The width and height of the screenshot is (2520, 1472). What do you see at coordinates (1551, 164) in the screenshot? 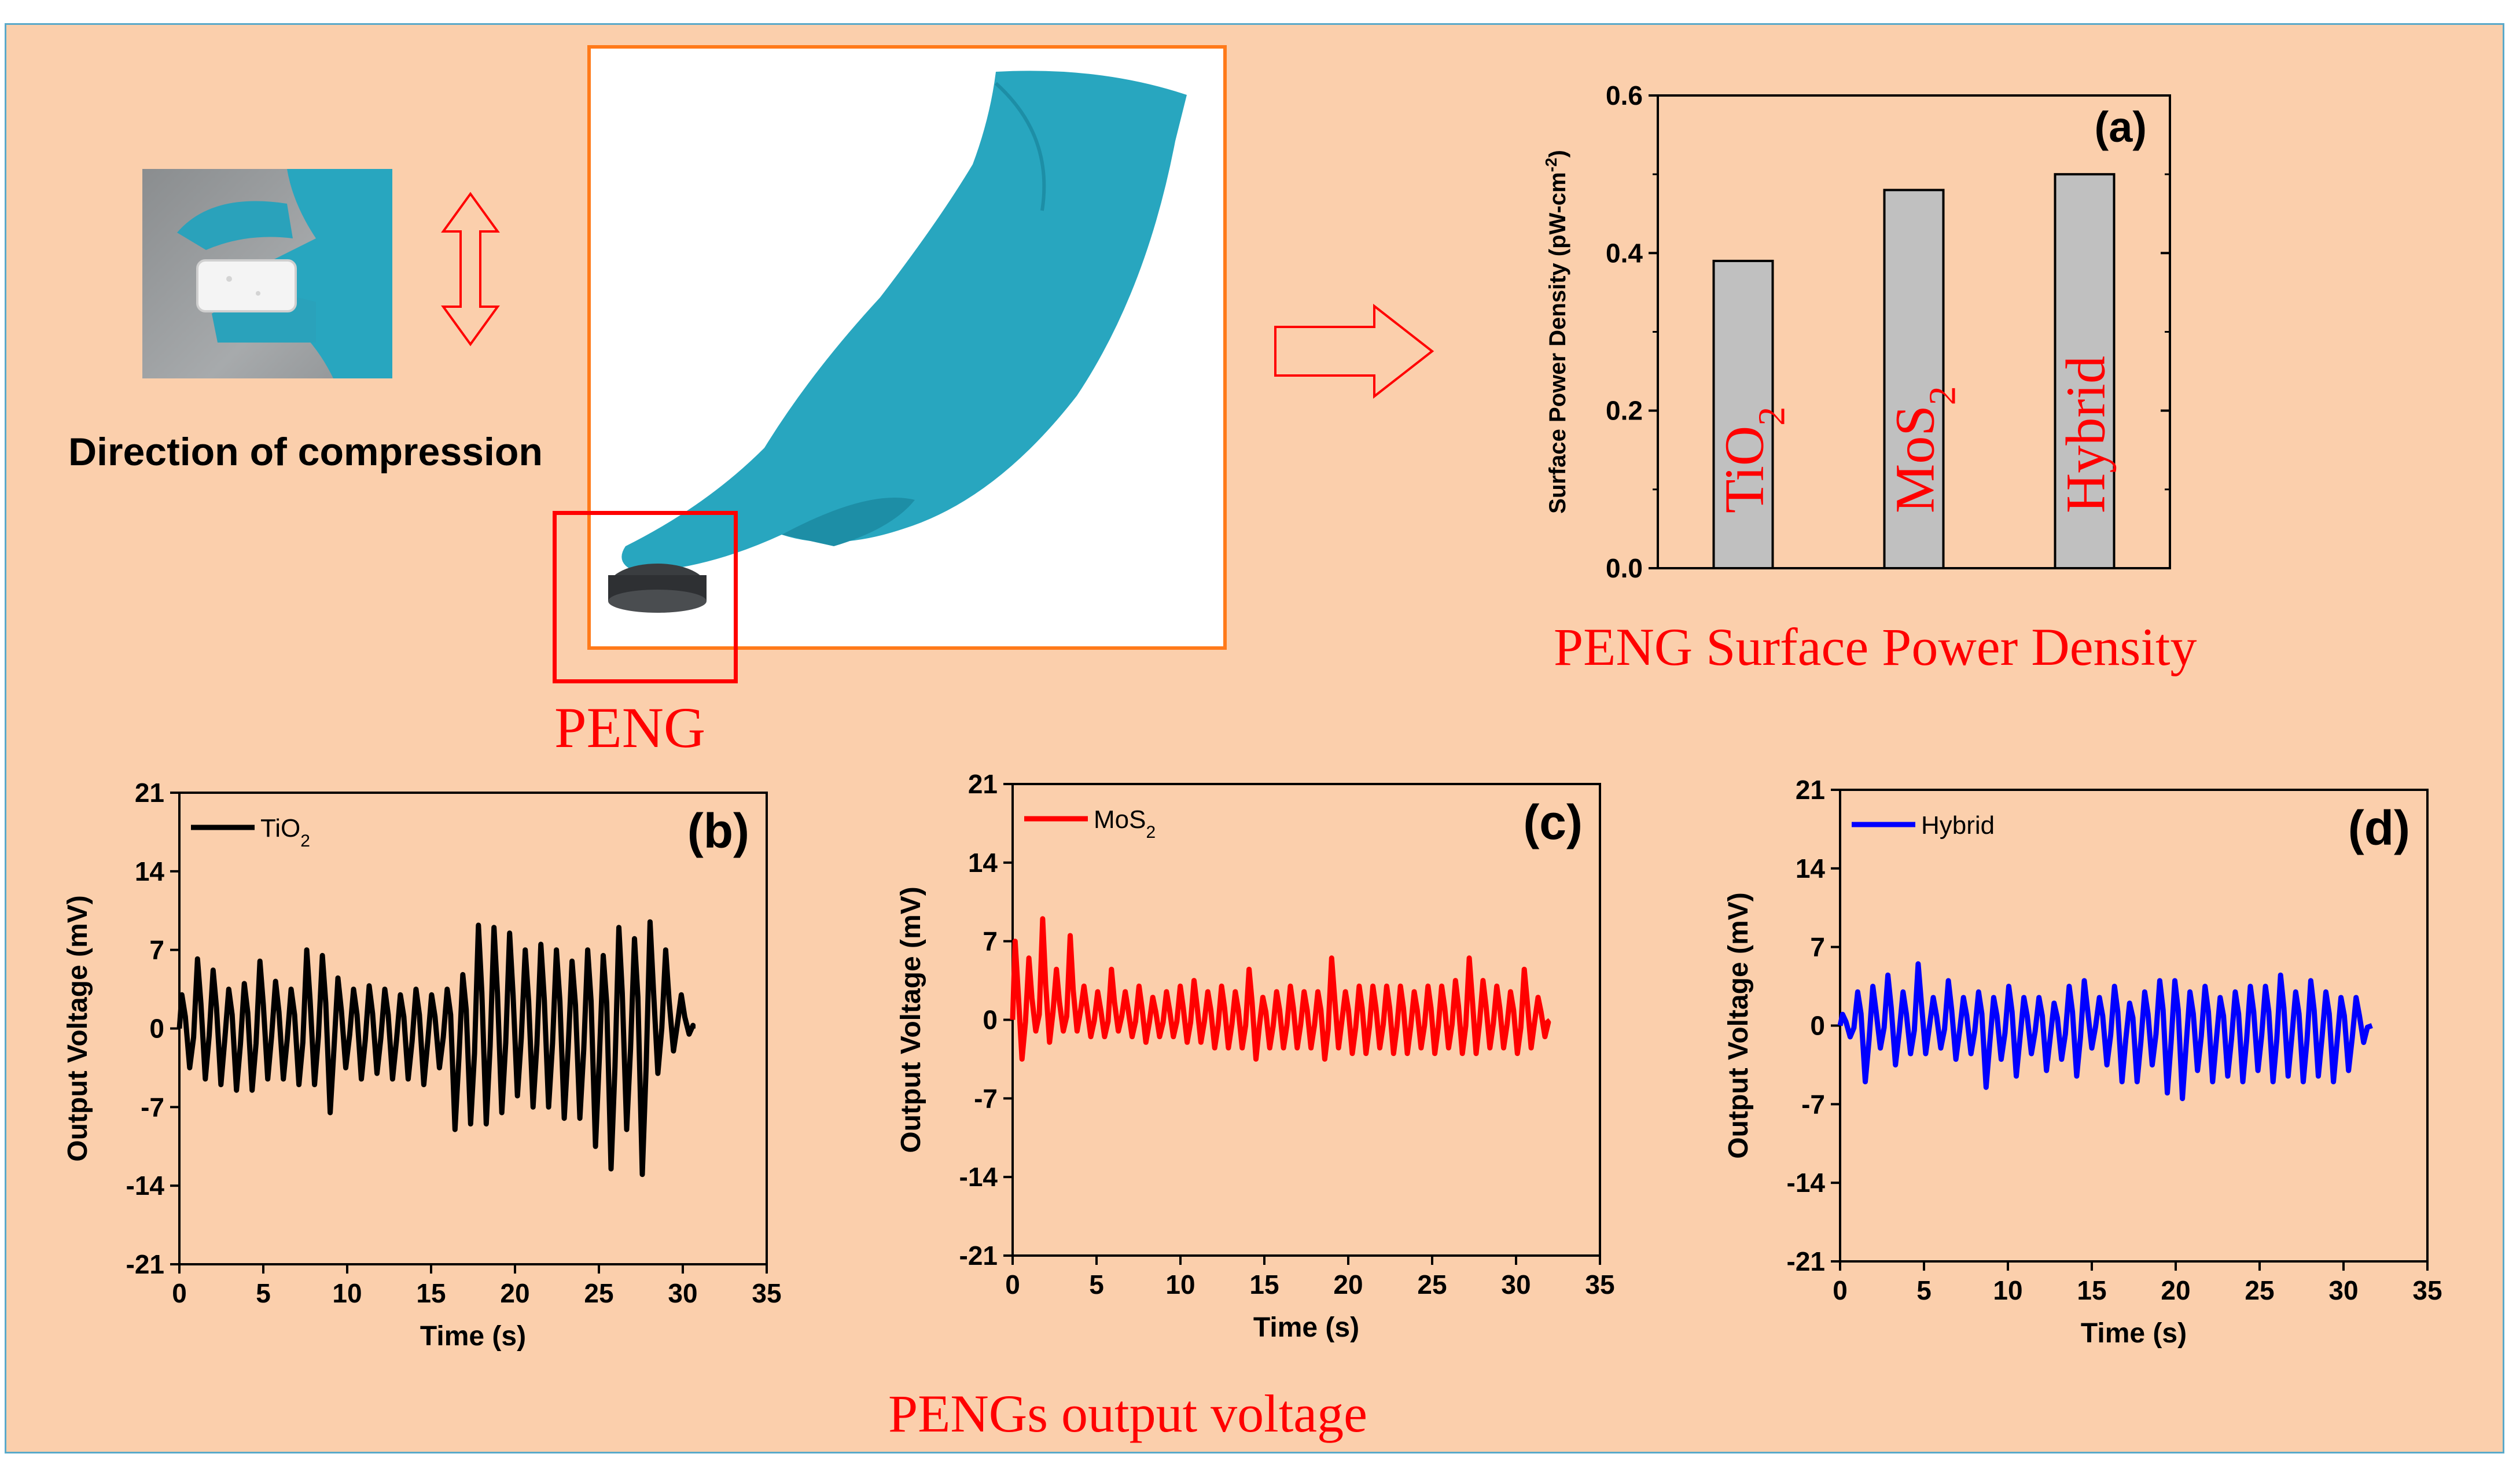
I see `y-axis-label-sup: -2` at bounding box center [1551, 164].